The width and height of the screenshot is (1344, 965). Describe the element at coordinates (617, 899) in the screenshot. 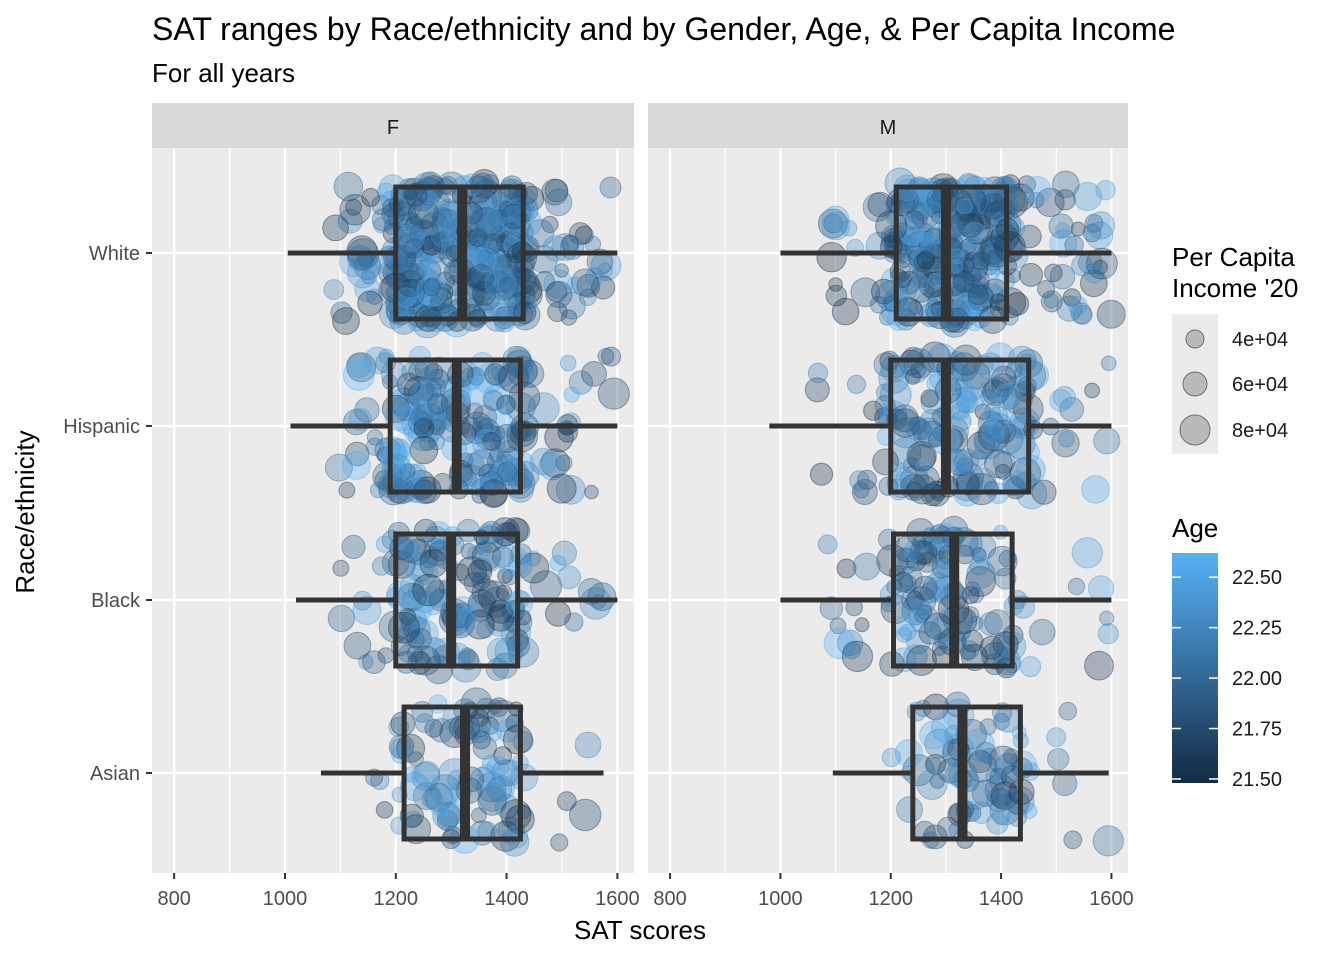

I see `x-tick-label: 1600` at that location.